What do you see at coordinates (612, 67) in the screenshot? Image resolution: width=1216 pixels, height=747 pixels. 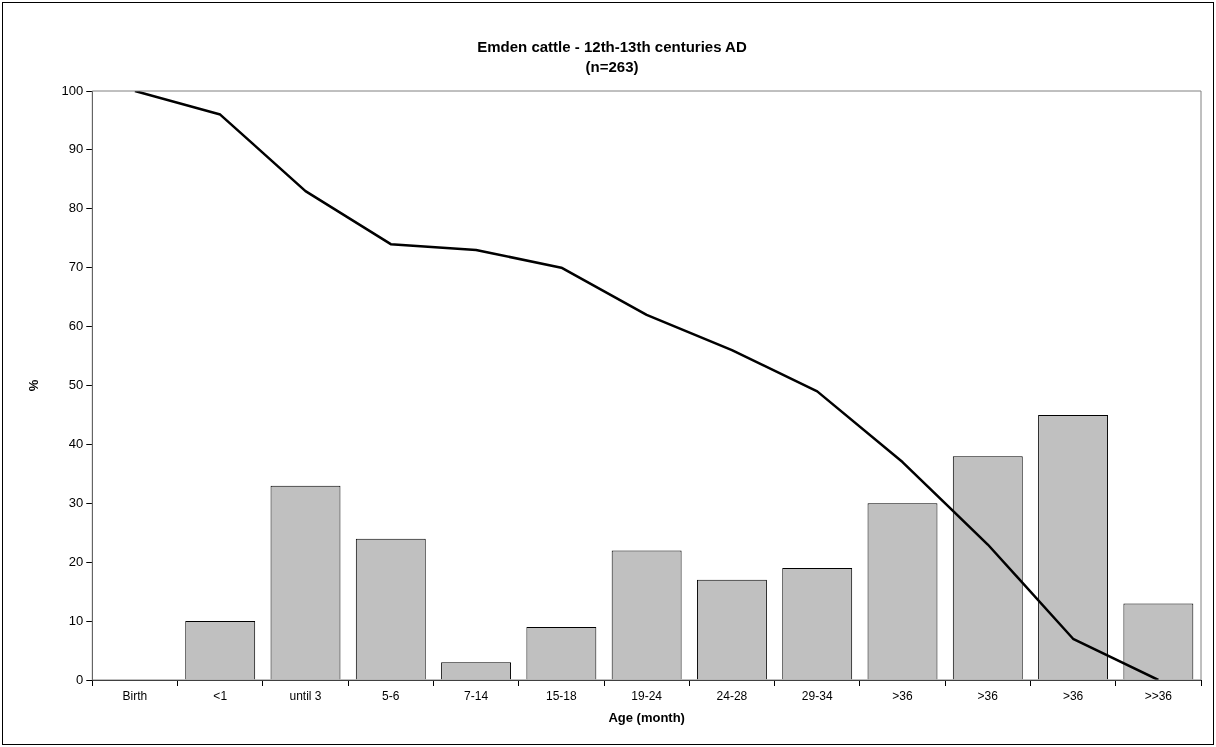 I see `chart-subtitle: (n=263)` at bounding box center [612, 67].